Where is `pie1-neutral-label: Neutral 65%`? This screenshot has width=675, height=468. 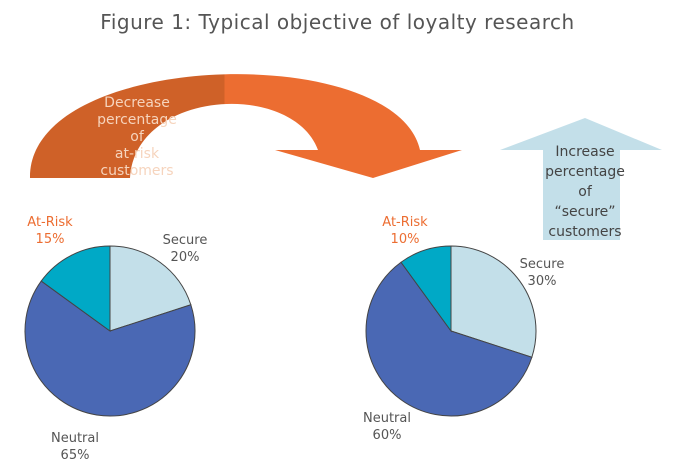
pie1-neutral-label: Neutral 65% is located at coordinates (75, 447).